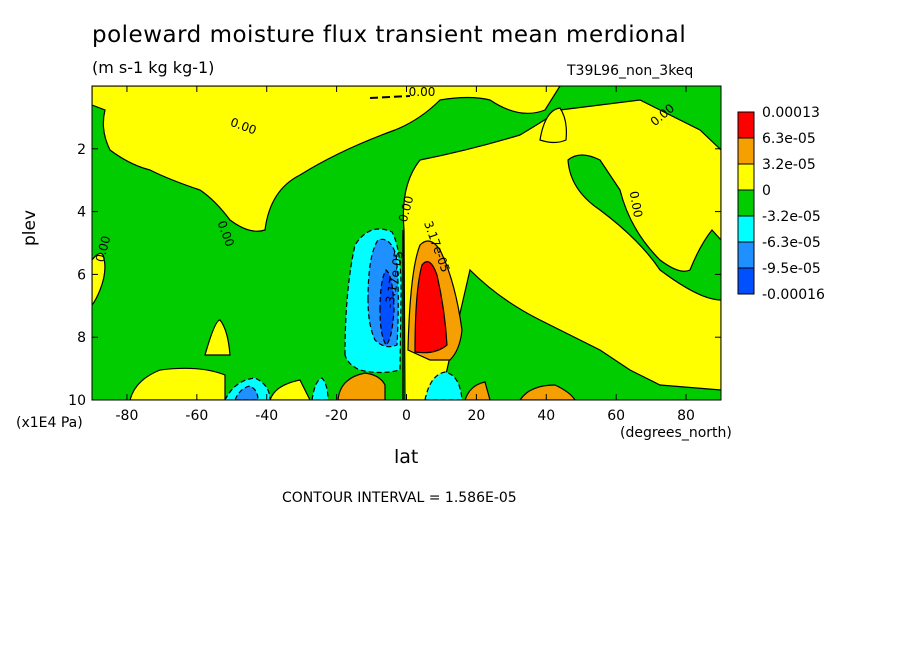 This screenshot has width=904, height=654. What do you see at coordinates (390, 97) in the screenshot?
I see `contour-dashed-top` at bounding box center [390, 97].